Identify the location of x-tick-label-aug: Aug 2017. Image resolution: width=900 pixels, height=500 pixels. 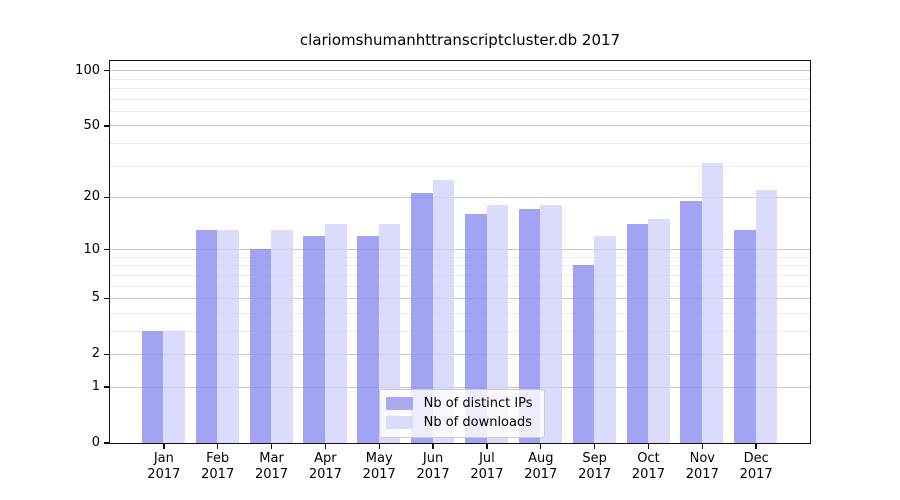
(541, 467).